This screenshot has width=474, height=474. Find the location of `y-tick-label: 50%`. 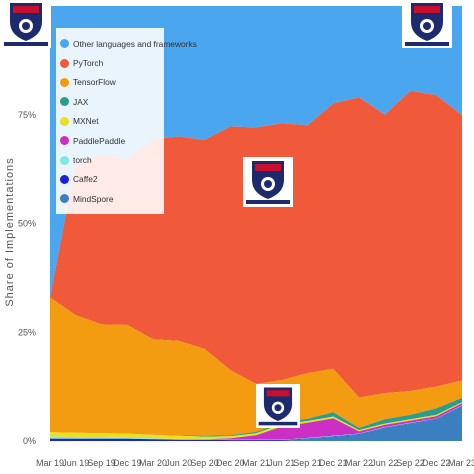

y-tick-label: 50% is located at coordinates (27, 224).